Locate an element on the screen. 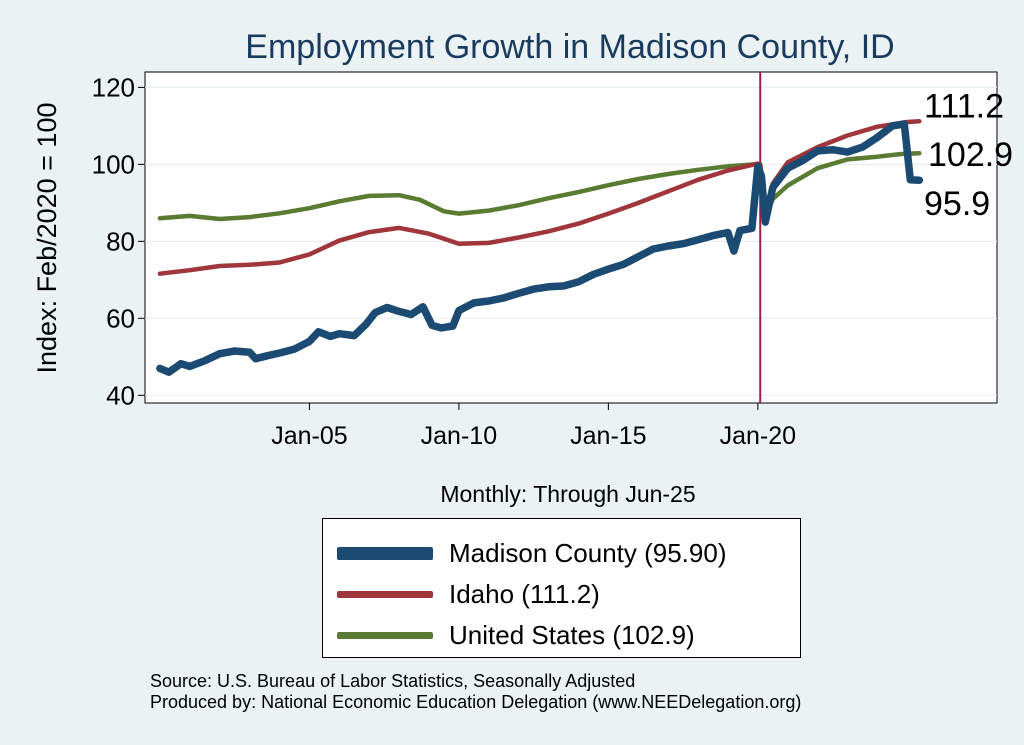 The height and width of the screenshot is (745, 1024). legend-label-madison: Madison County (95.90) is located at coordinates (588, 552).